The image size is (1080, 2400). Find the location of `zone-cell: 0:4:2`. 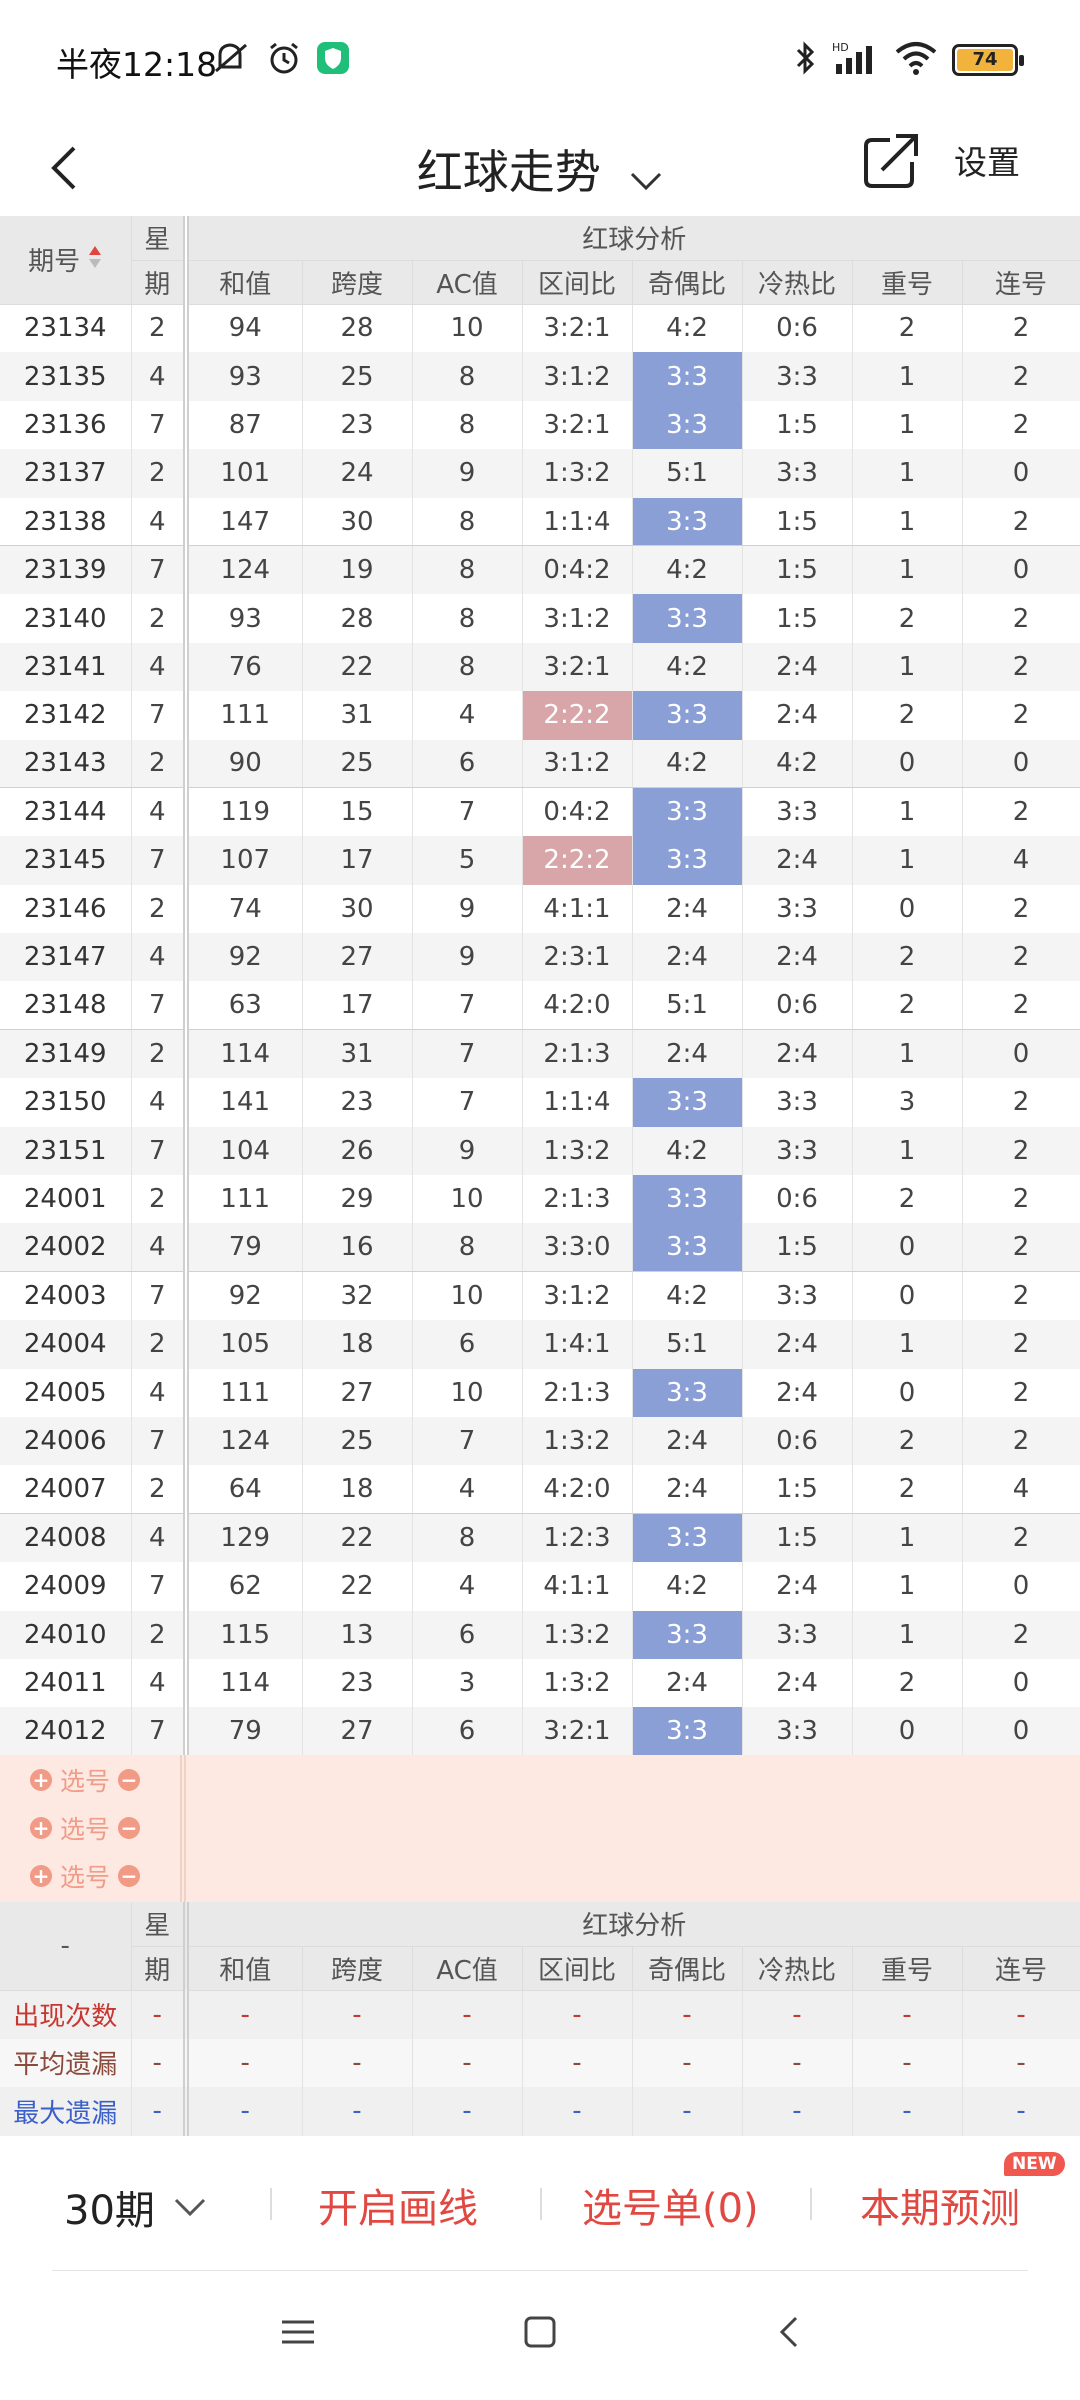

zone-cell: 0:4:2 is located at coordinates (577, 812).